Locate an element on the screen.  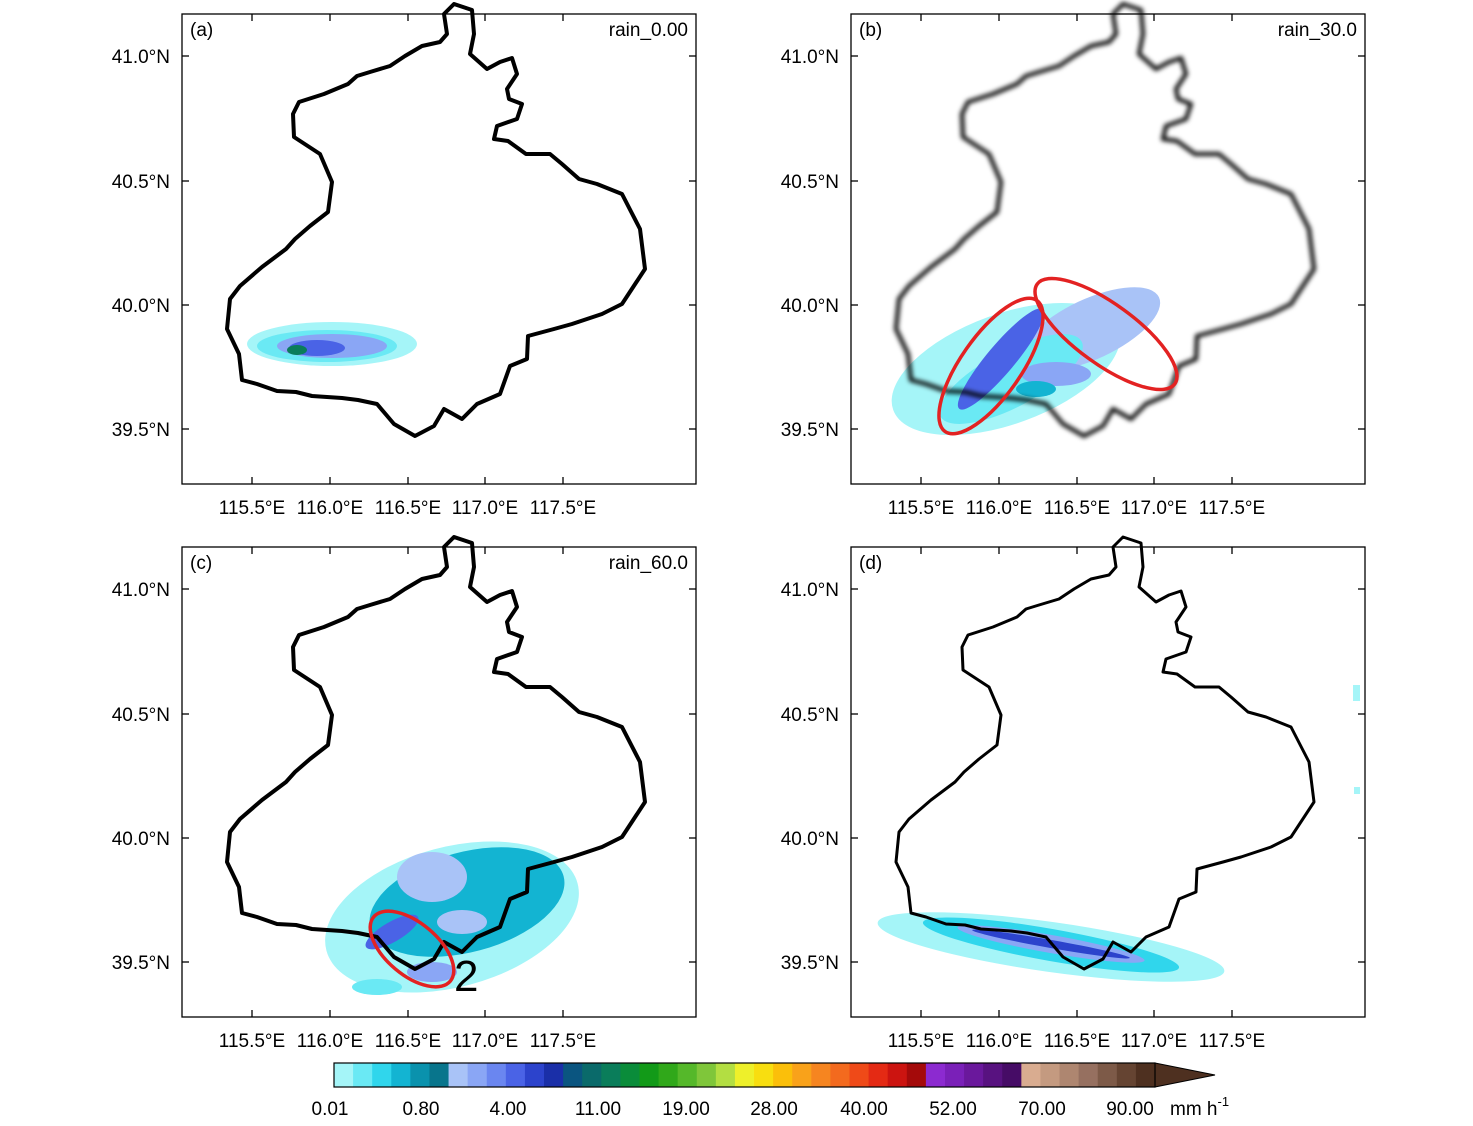
panel-a-boundary is located at coordinates (436, 220).